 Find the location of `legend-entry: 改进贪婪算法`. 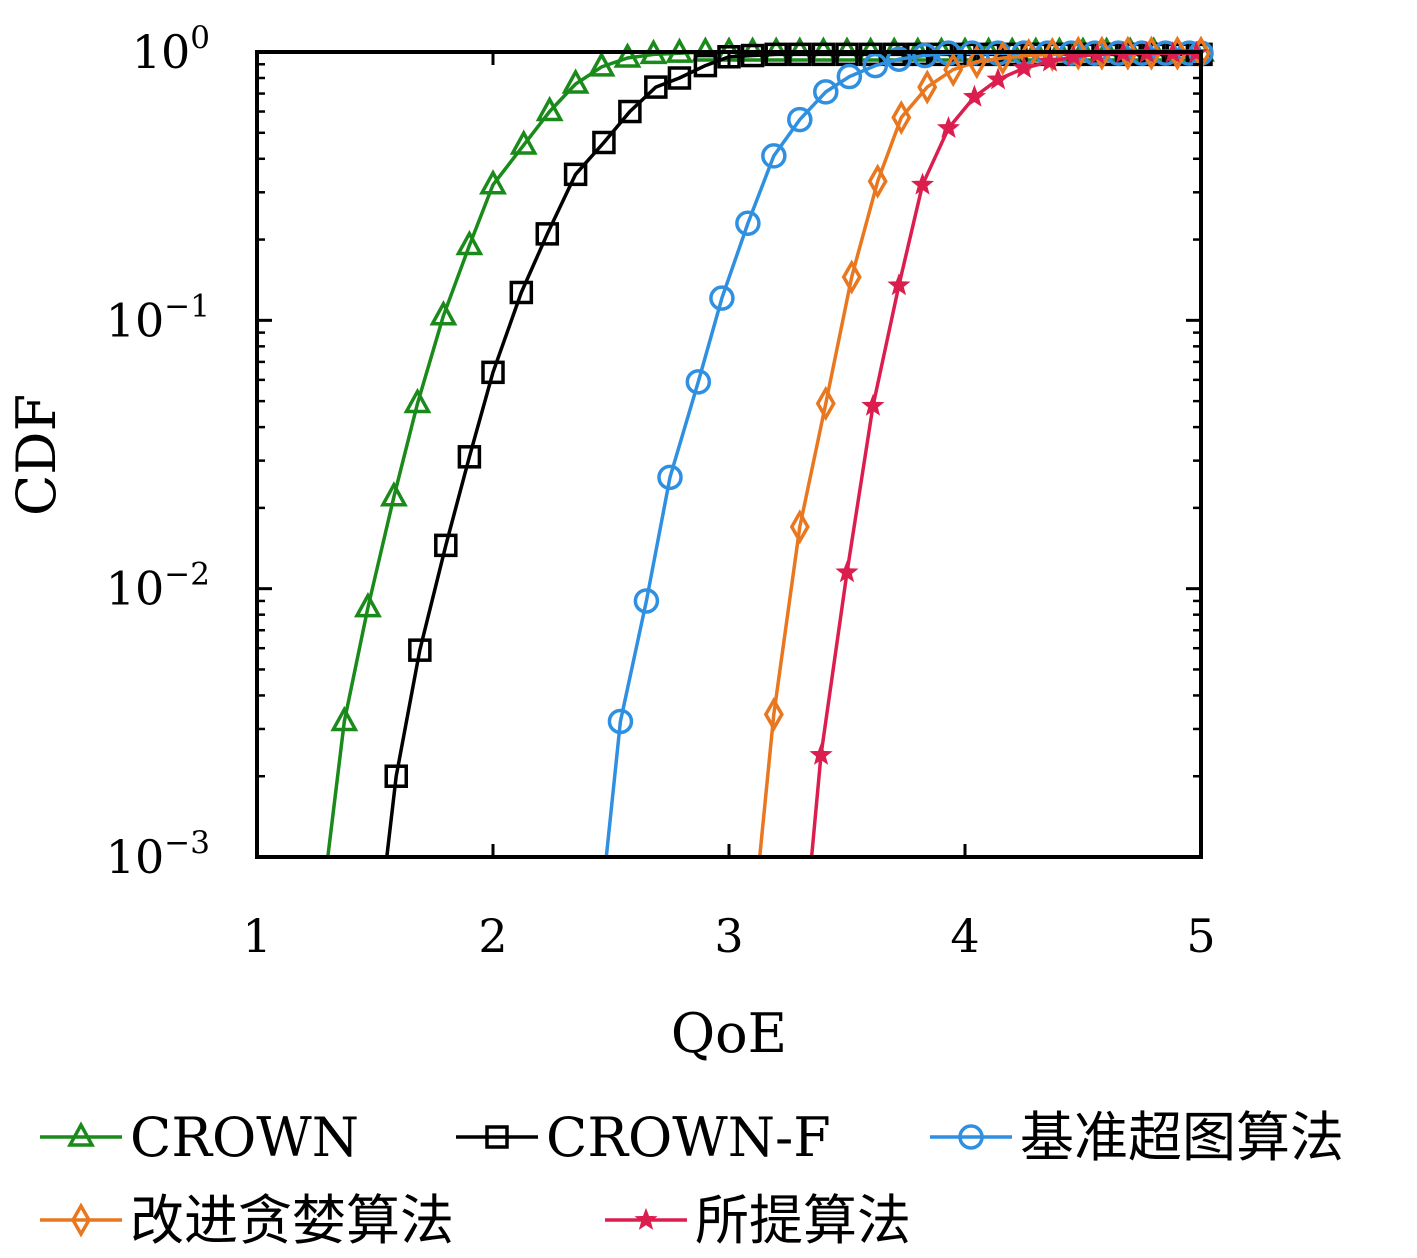

legend-entry: 改进贪婪算法 is located at coordinates (247, 1220).